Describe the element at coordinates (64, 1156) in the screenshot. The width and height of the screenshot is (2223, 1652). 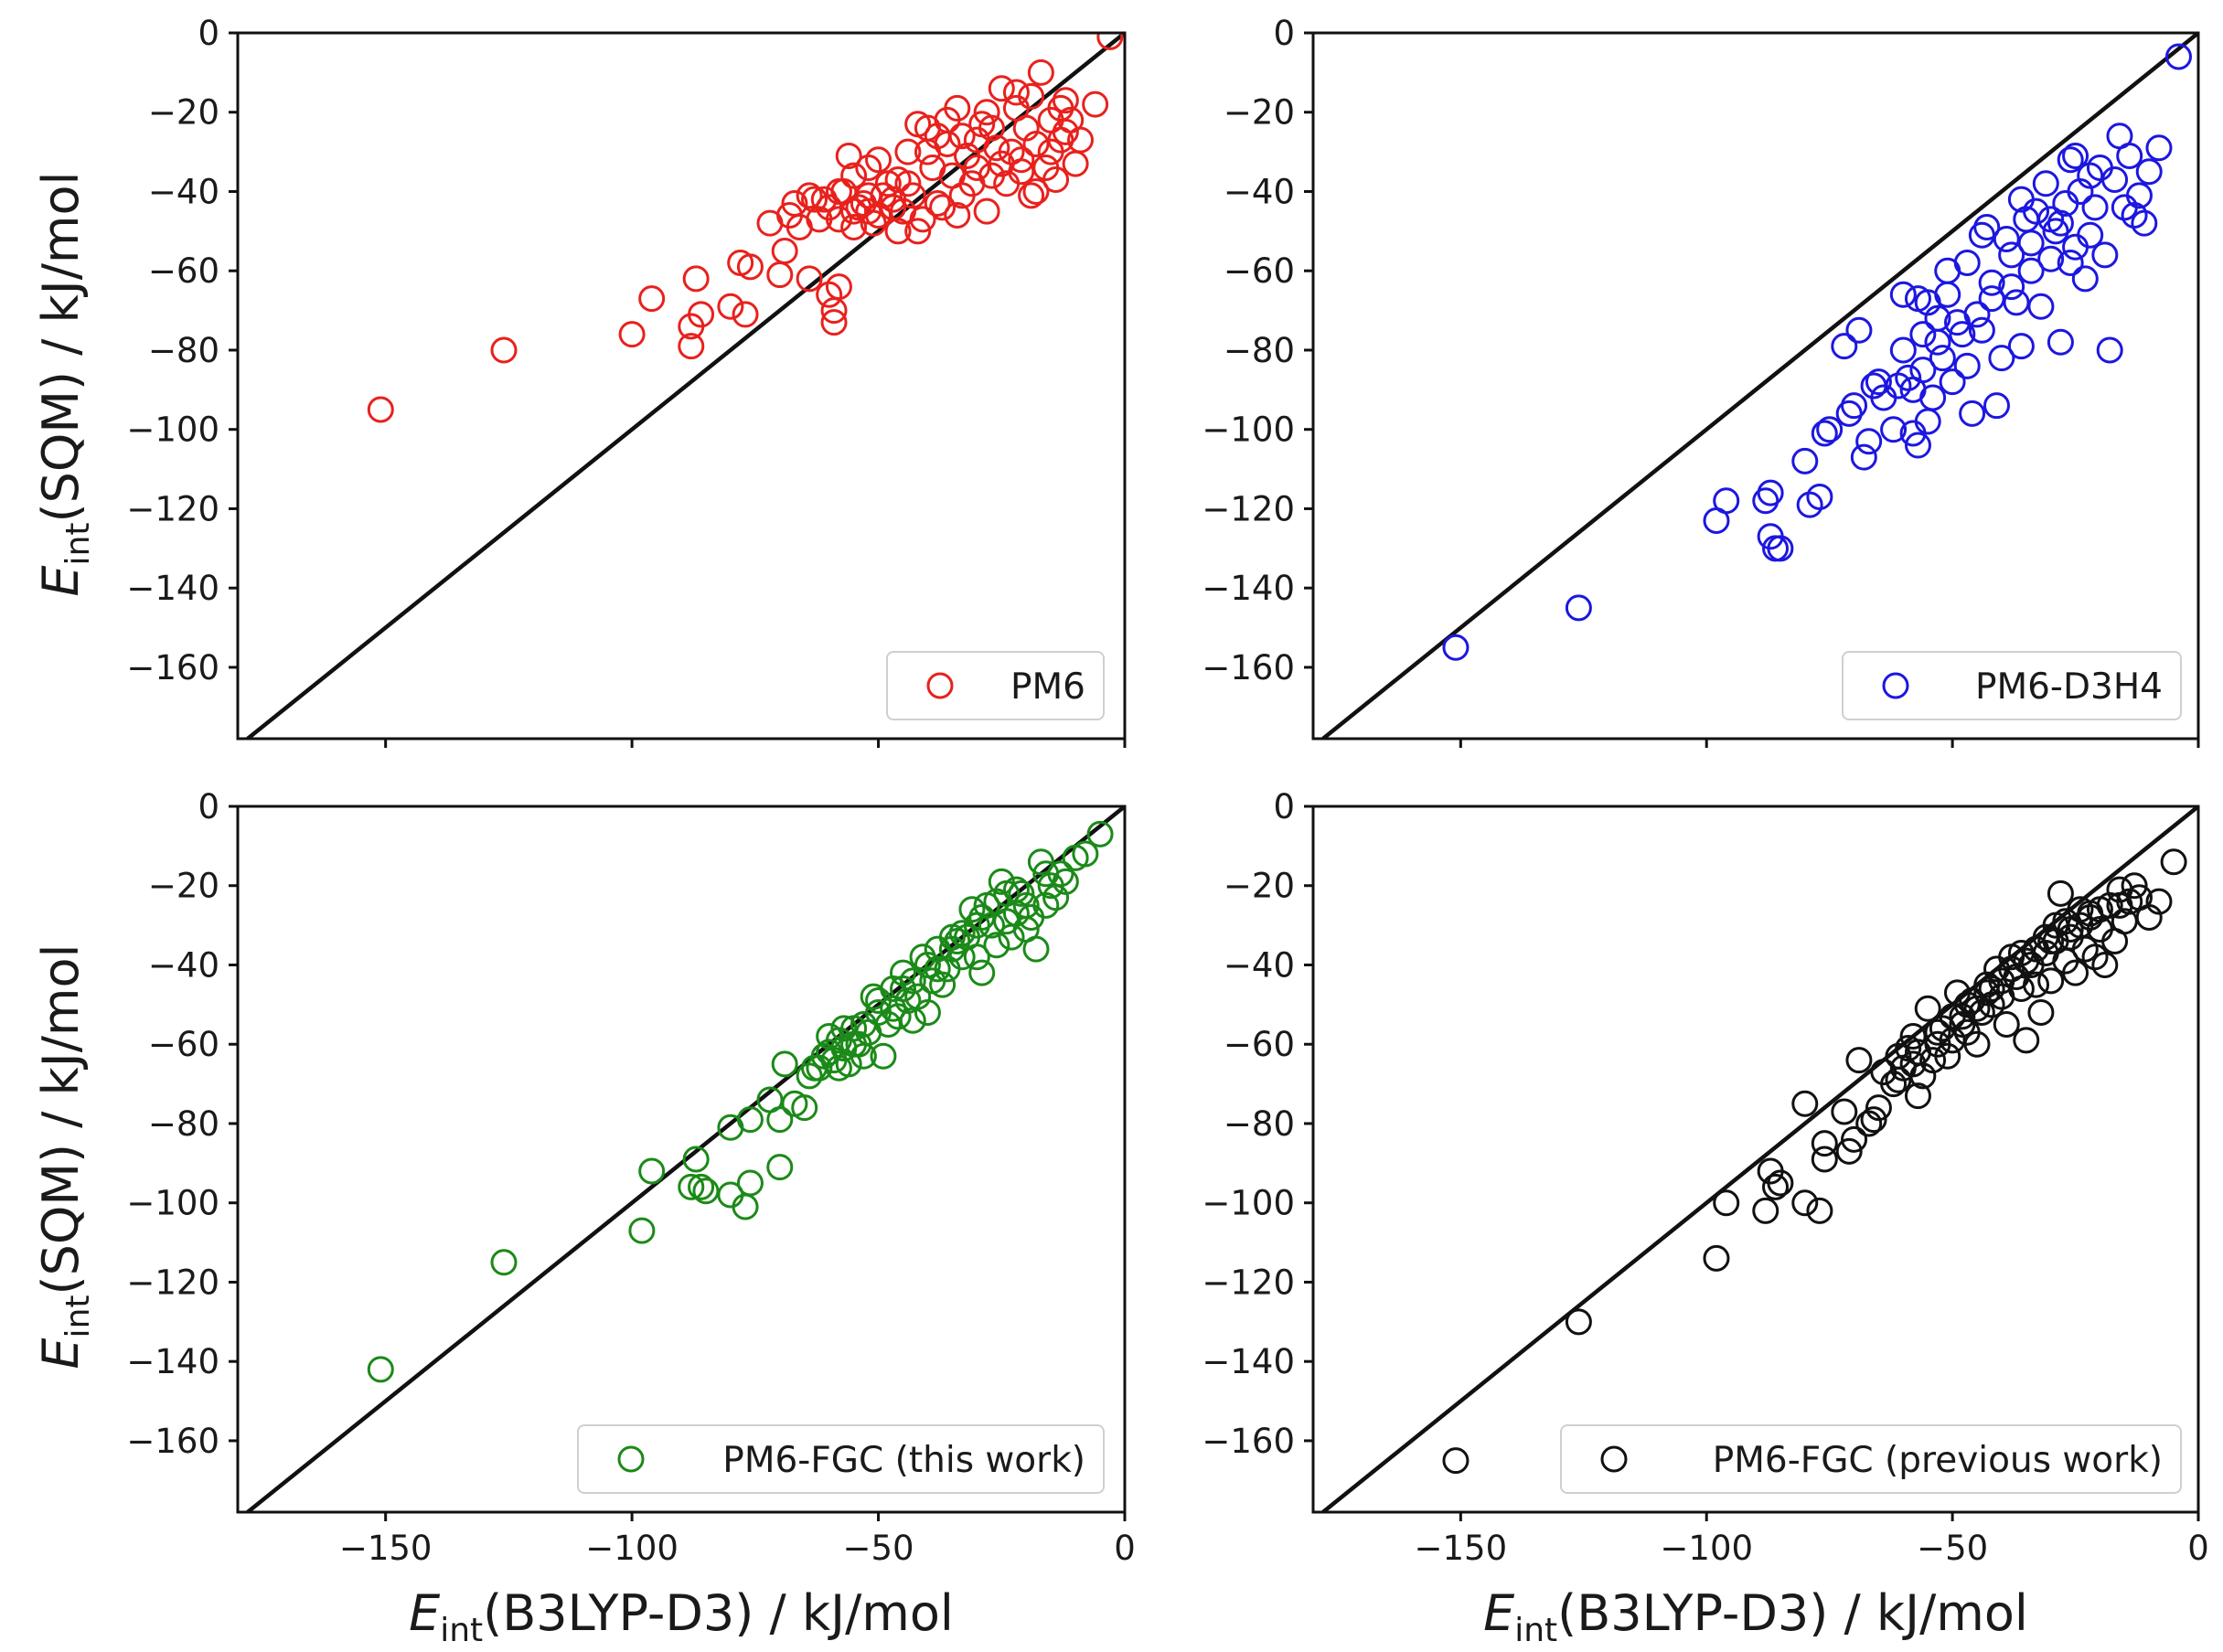
I see `y-axis-title-bottom: Eint(SQM) / kJ/mol` at that location.